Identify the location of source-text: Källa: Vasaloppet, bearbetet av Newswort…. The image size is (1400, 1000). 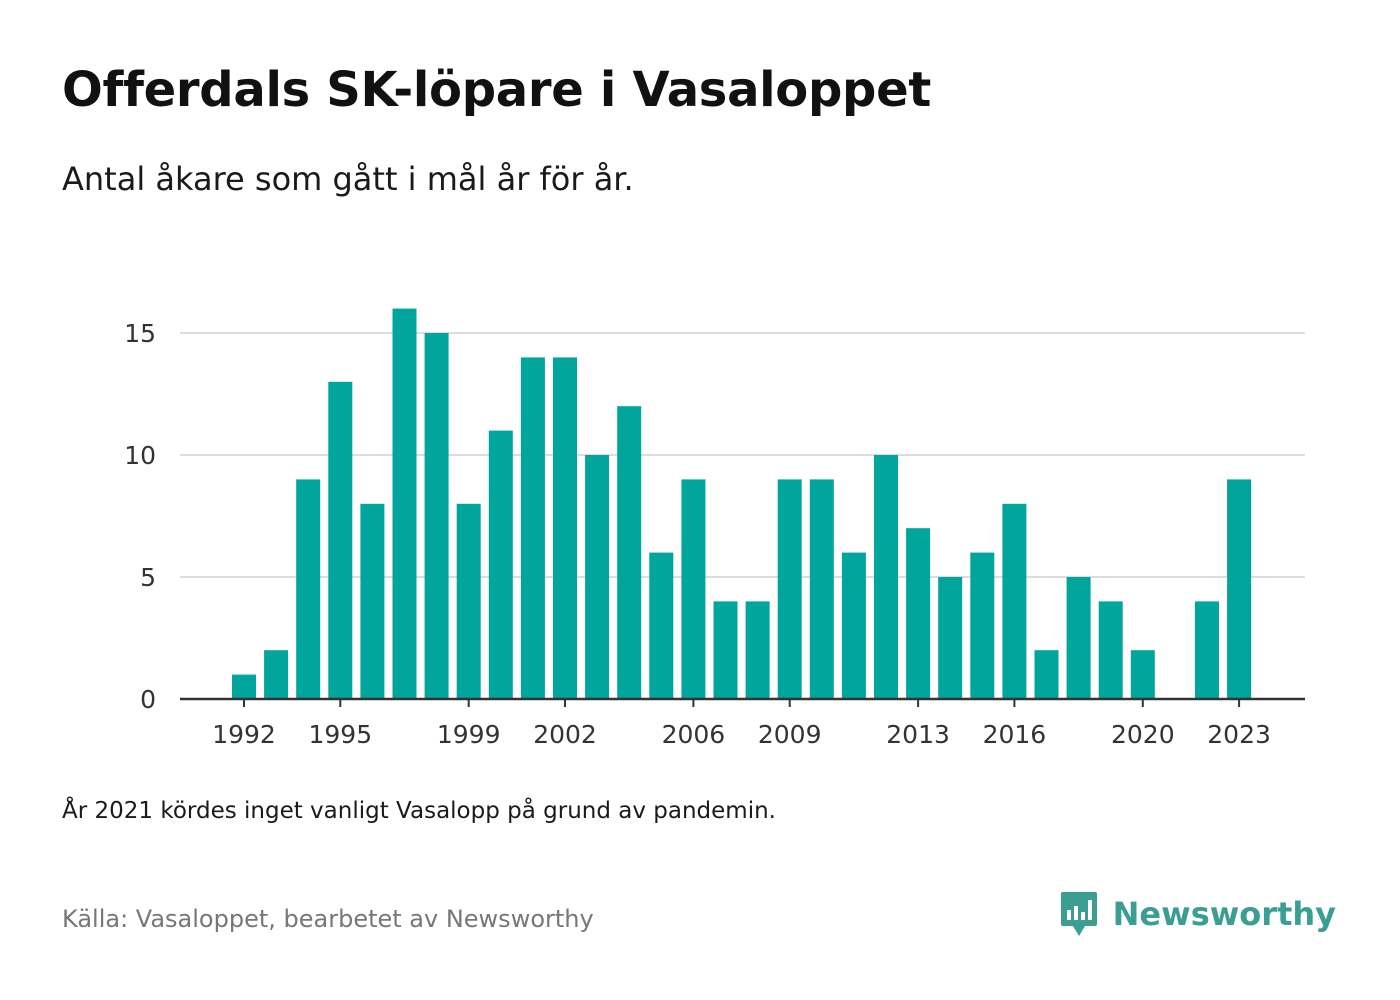
(328, 919).